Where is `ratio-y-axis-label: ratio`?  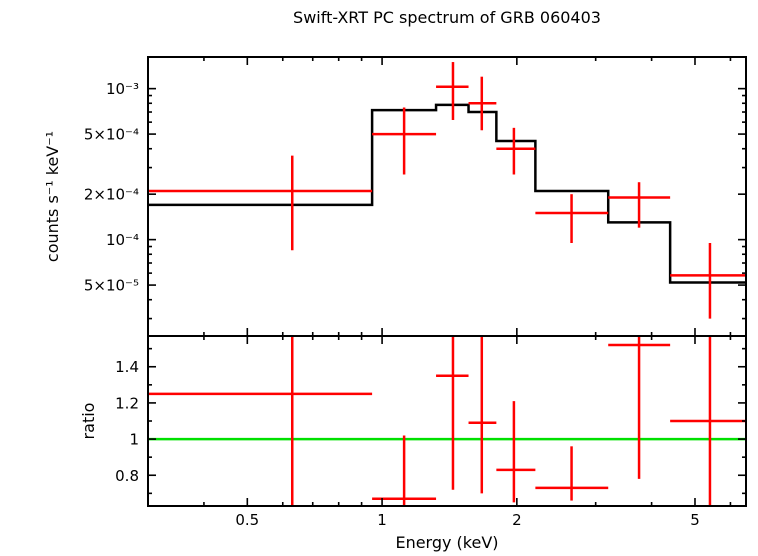 ratio-y-axis-label: ratio is located at coordinates (88, 421).